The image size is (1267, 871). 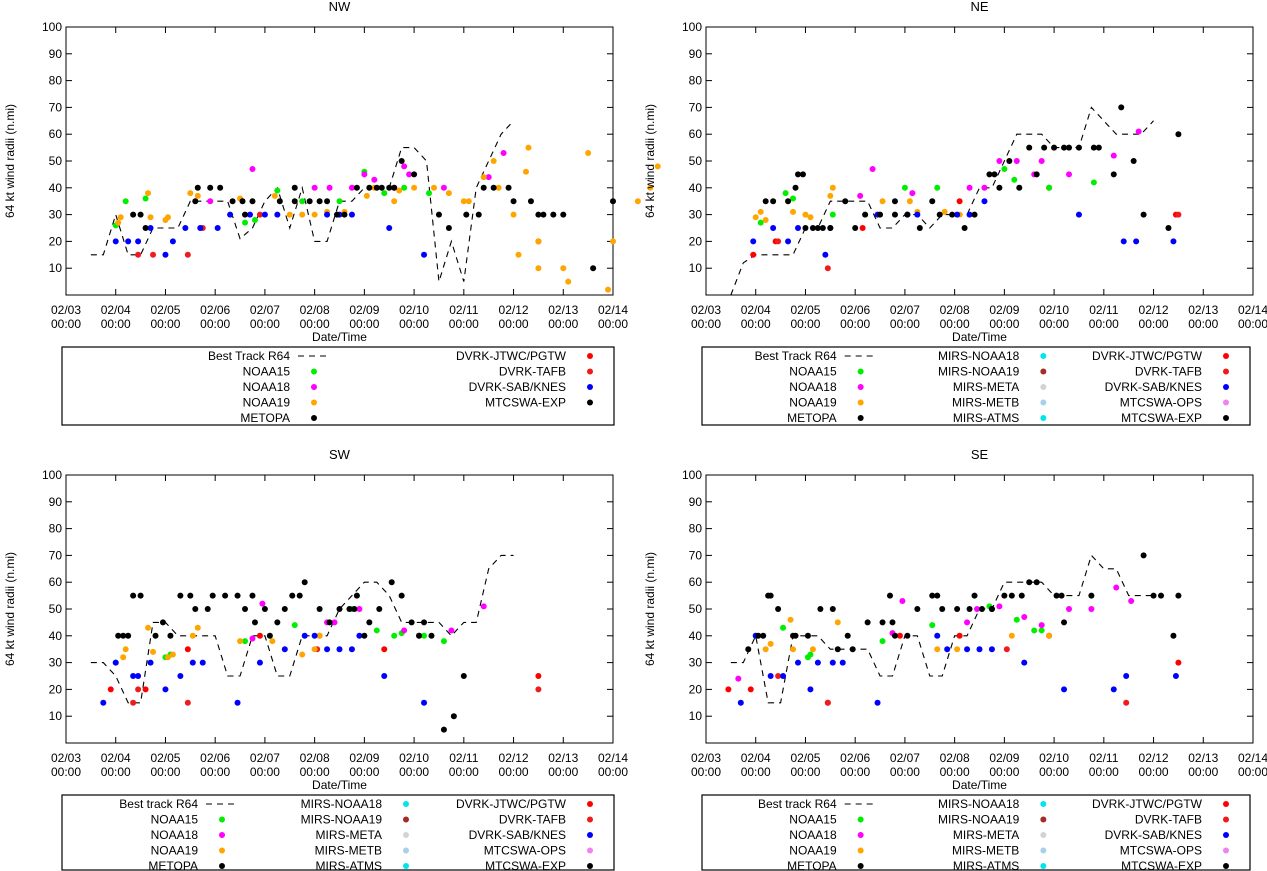 I want to click on y-tick-label: 20, so click(x=696, y=689).